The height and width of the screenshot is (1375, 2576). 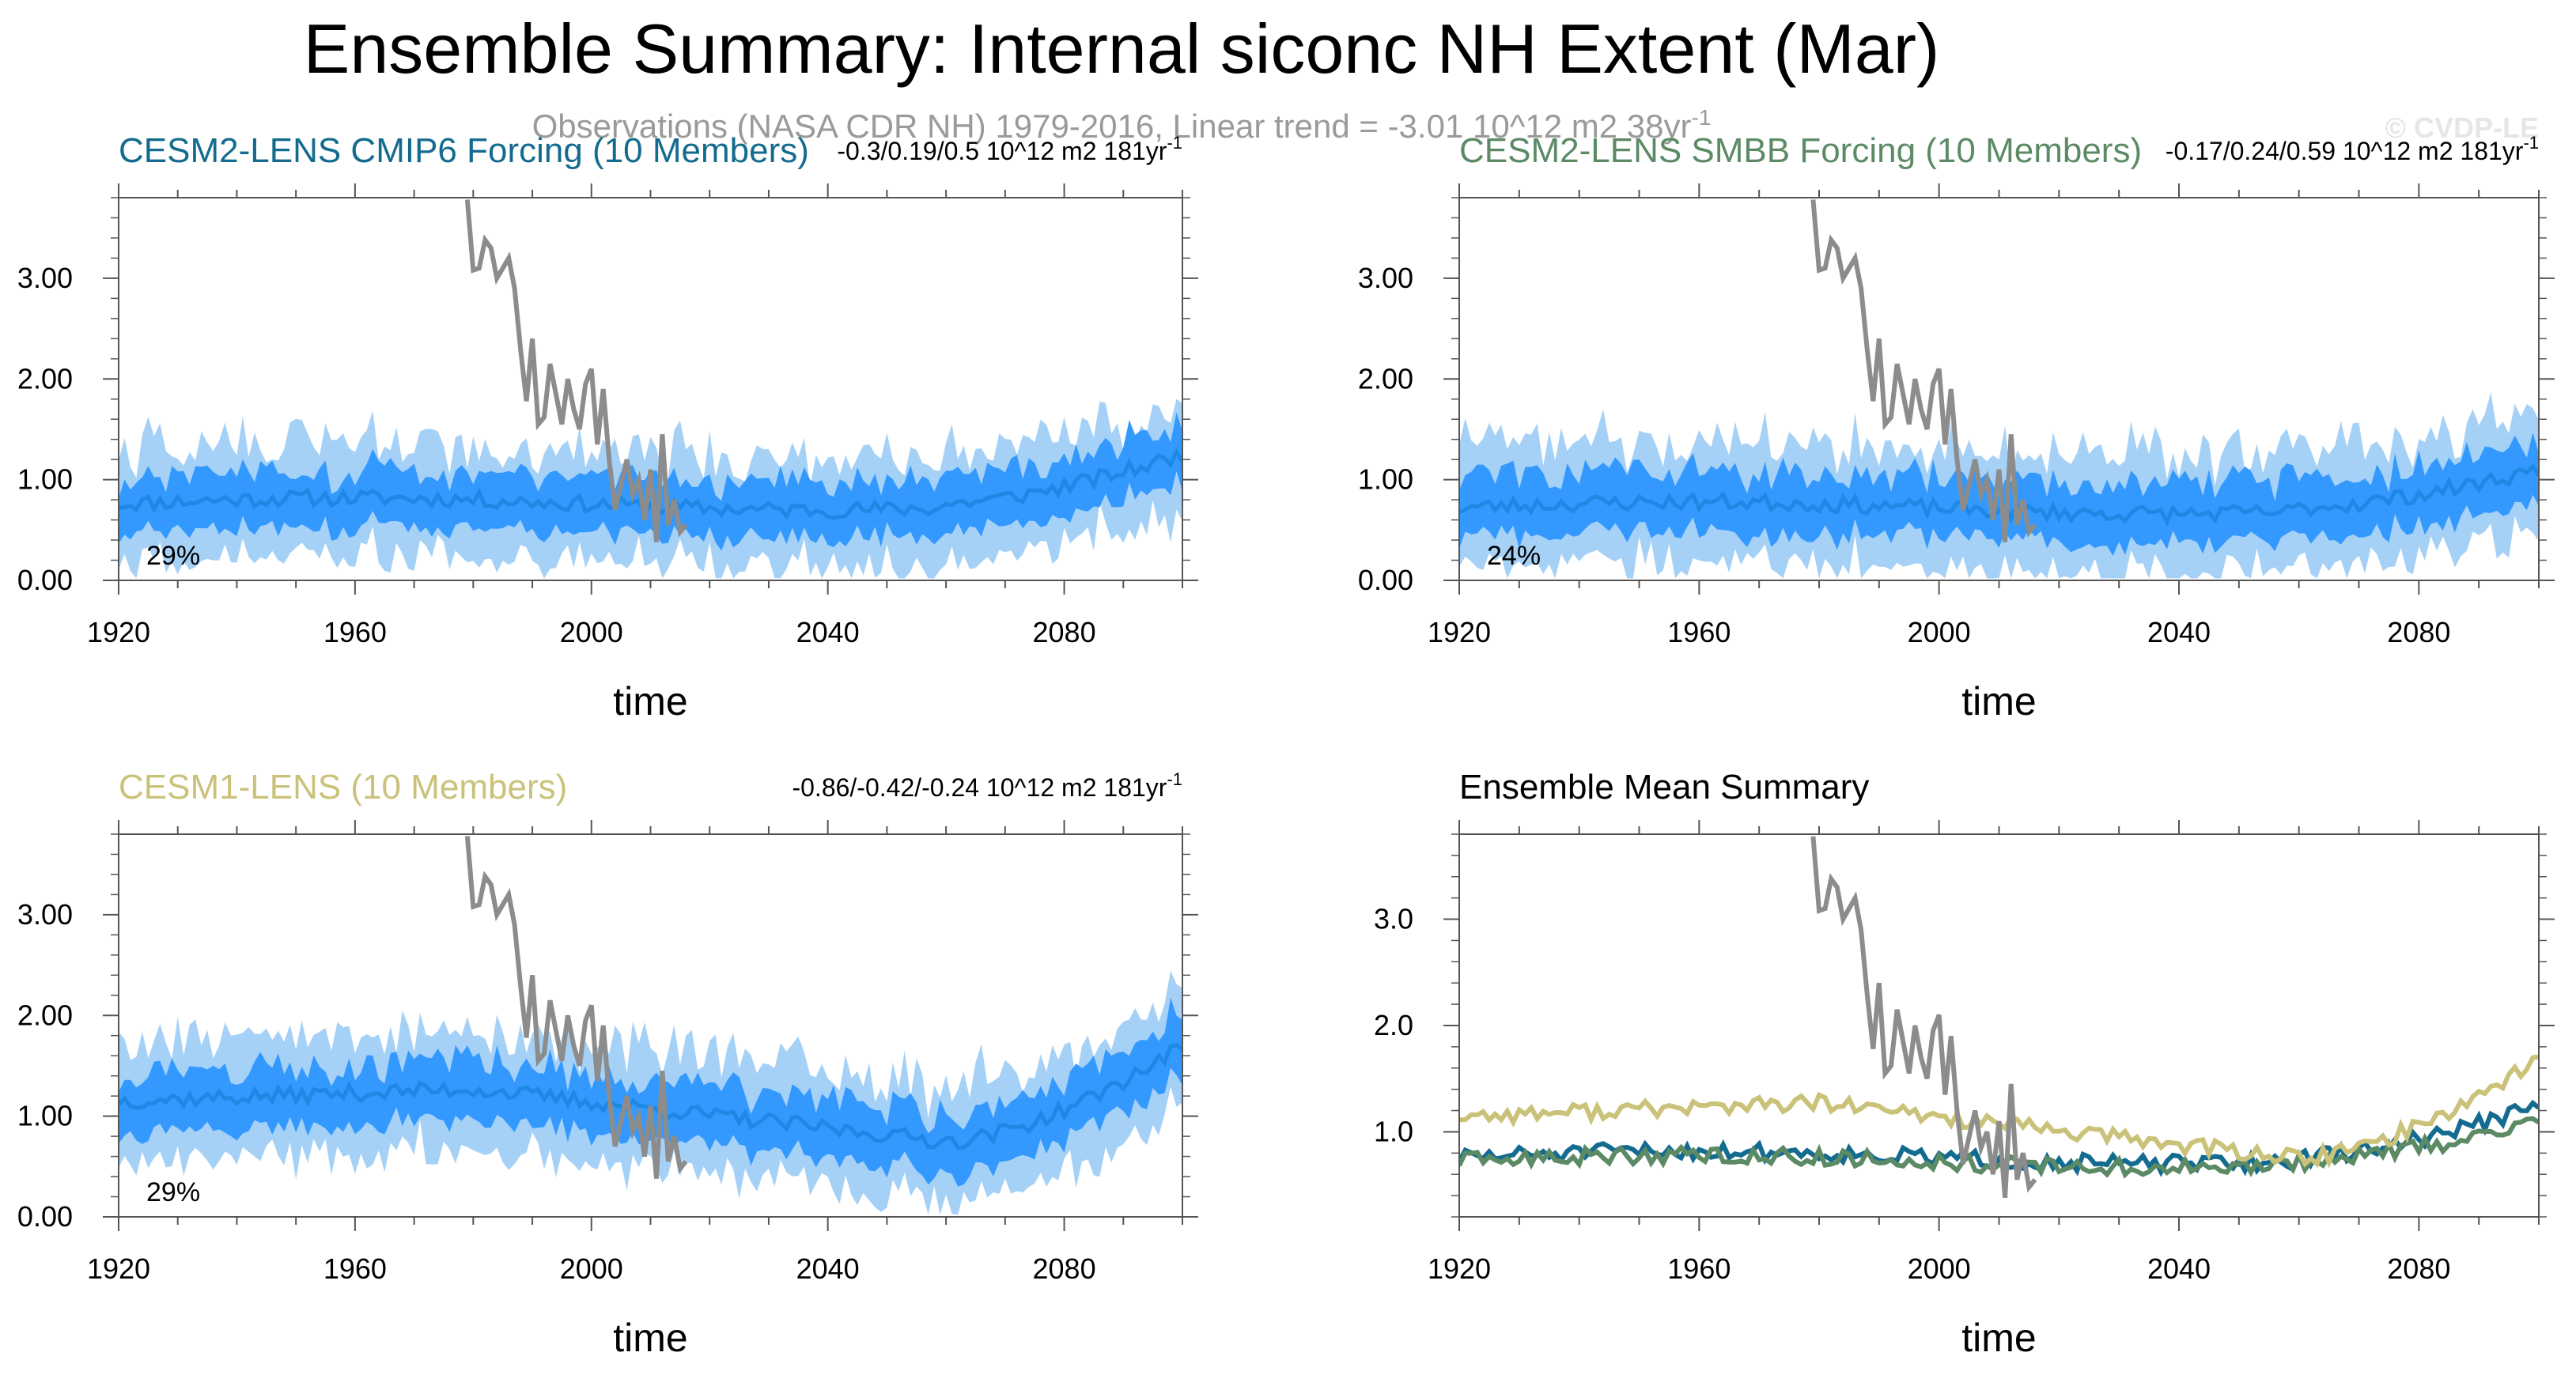 I want to click on trend-text: -0.17/0.24/0.59 10^12 m2 181yr, so click(x=2345, y=151).